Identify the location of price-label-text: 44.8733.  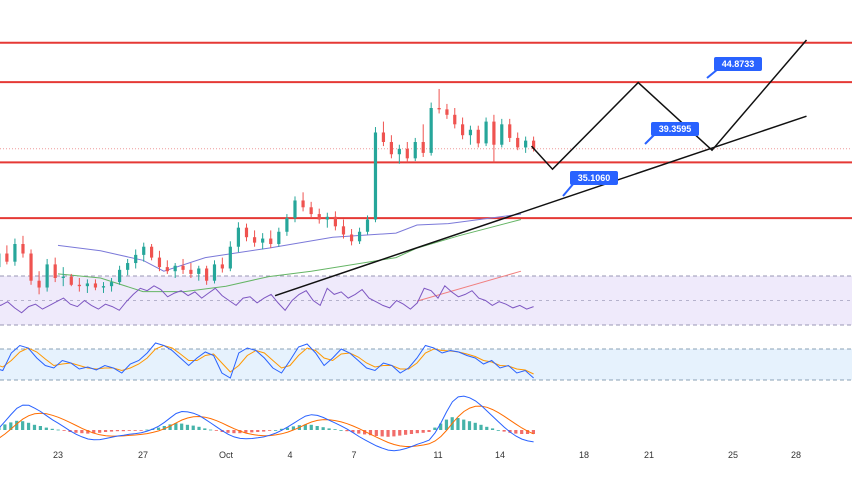
(738, 64).